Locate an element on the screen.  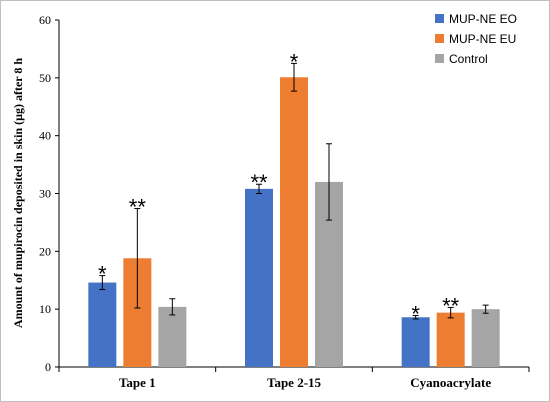
y-tick-label: 20 is located at coordinates (45, 251).